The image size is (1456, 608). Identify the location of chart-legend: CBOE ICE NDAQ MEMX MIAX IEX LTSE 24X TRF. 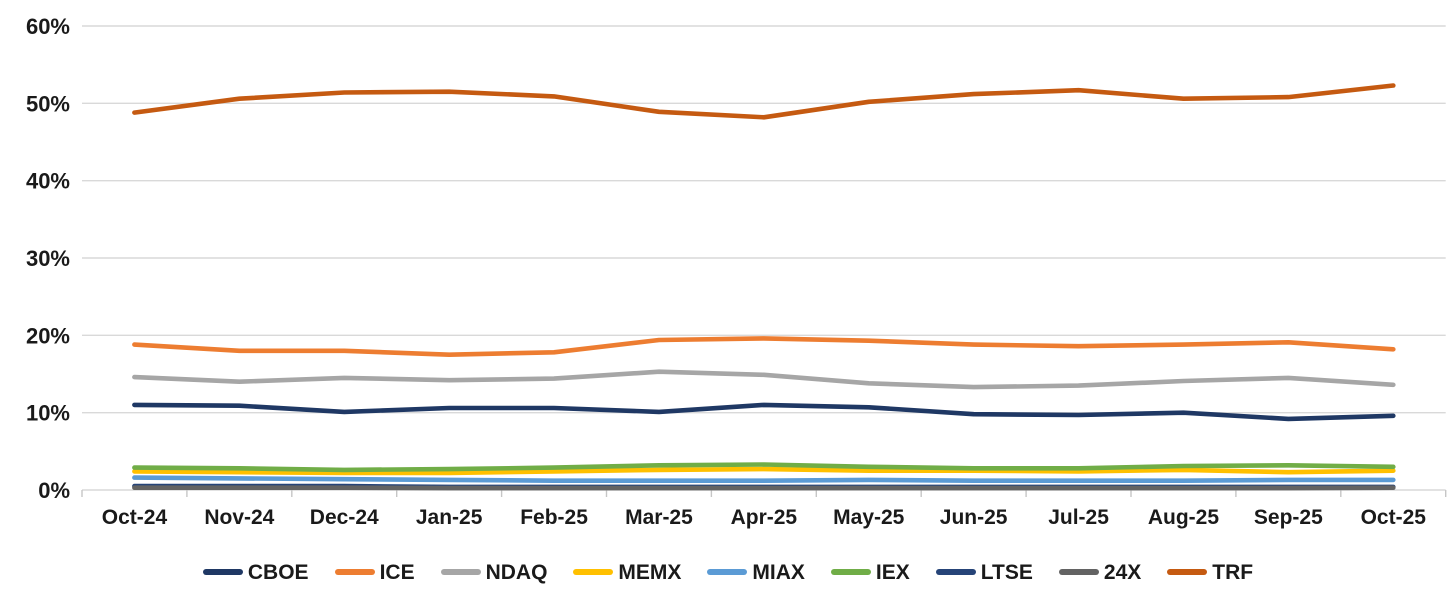
(728, 572).